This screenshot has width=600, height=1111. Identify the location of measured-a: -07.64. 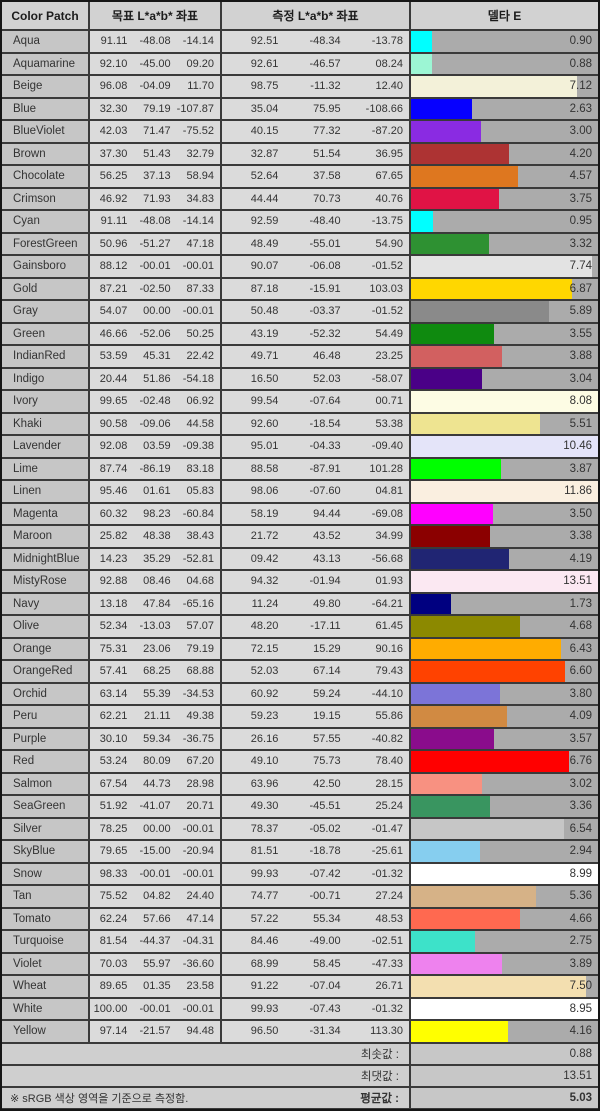
(325, 401).